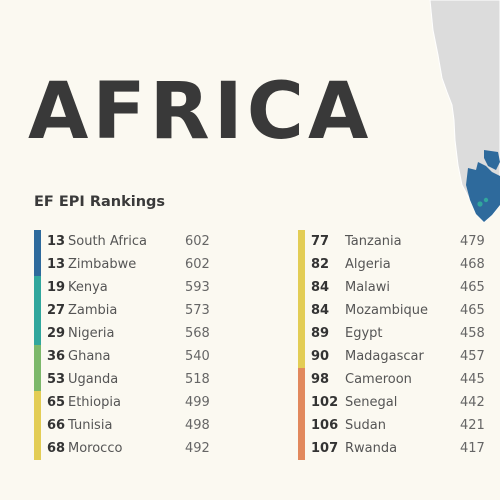 Image resolution: width=500 pixels, height=500 pixels. Describe the element at coordinates (472, 379) in the screenshot. I see `ranking-score: 445` at that location.